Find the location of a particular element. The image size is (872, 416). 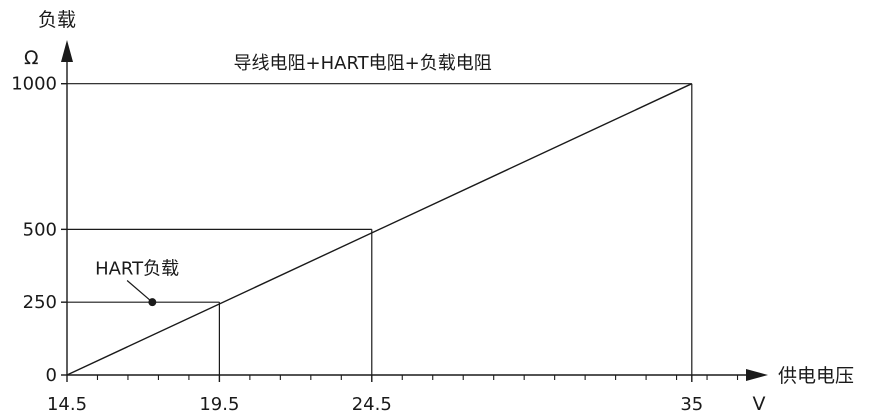

x-axis-label: 供电电压 is located at coordinates (816, 376).